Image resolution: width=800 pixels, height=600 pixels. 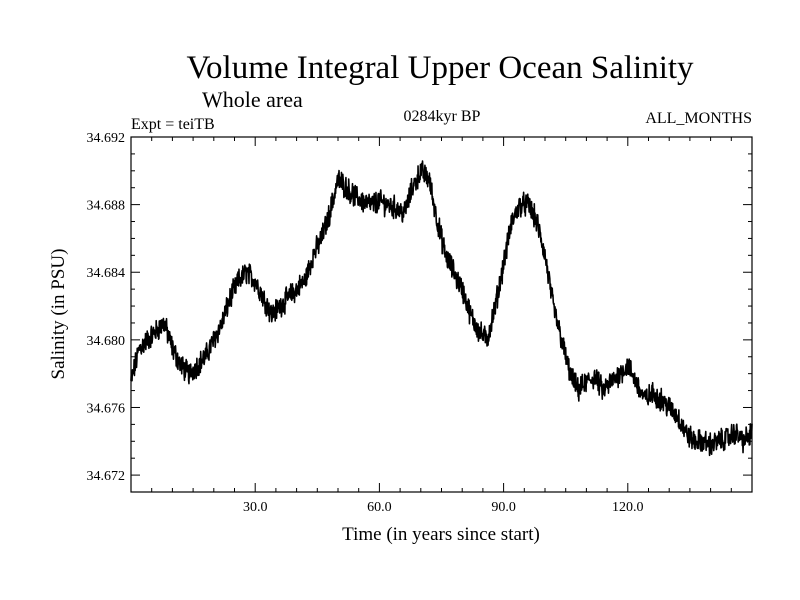 I want to click on experiment-label: Expt = teiTB, so click(x=173, y=124).